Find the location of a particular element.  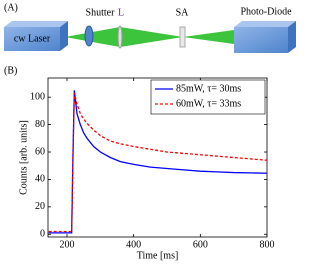

y-tick-label: 40 is located at coordinates (40, 179).